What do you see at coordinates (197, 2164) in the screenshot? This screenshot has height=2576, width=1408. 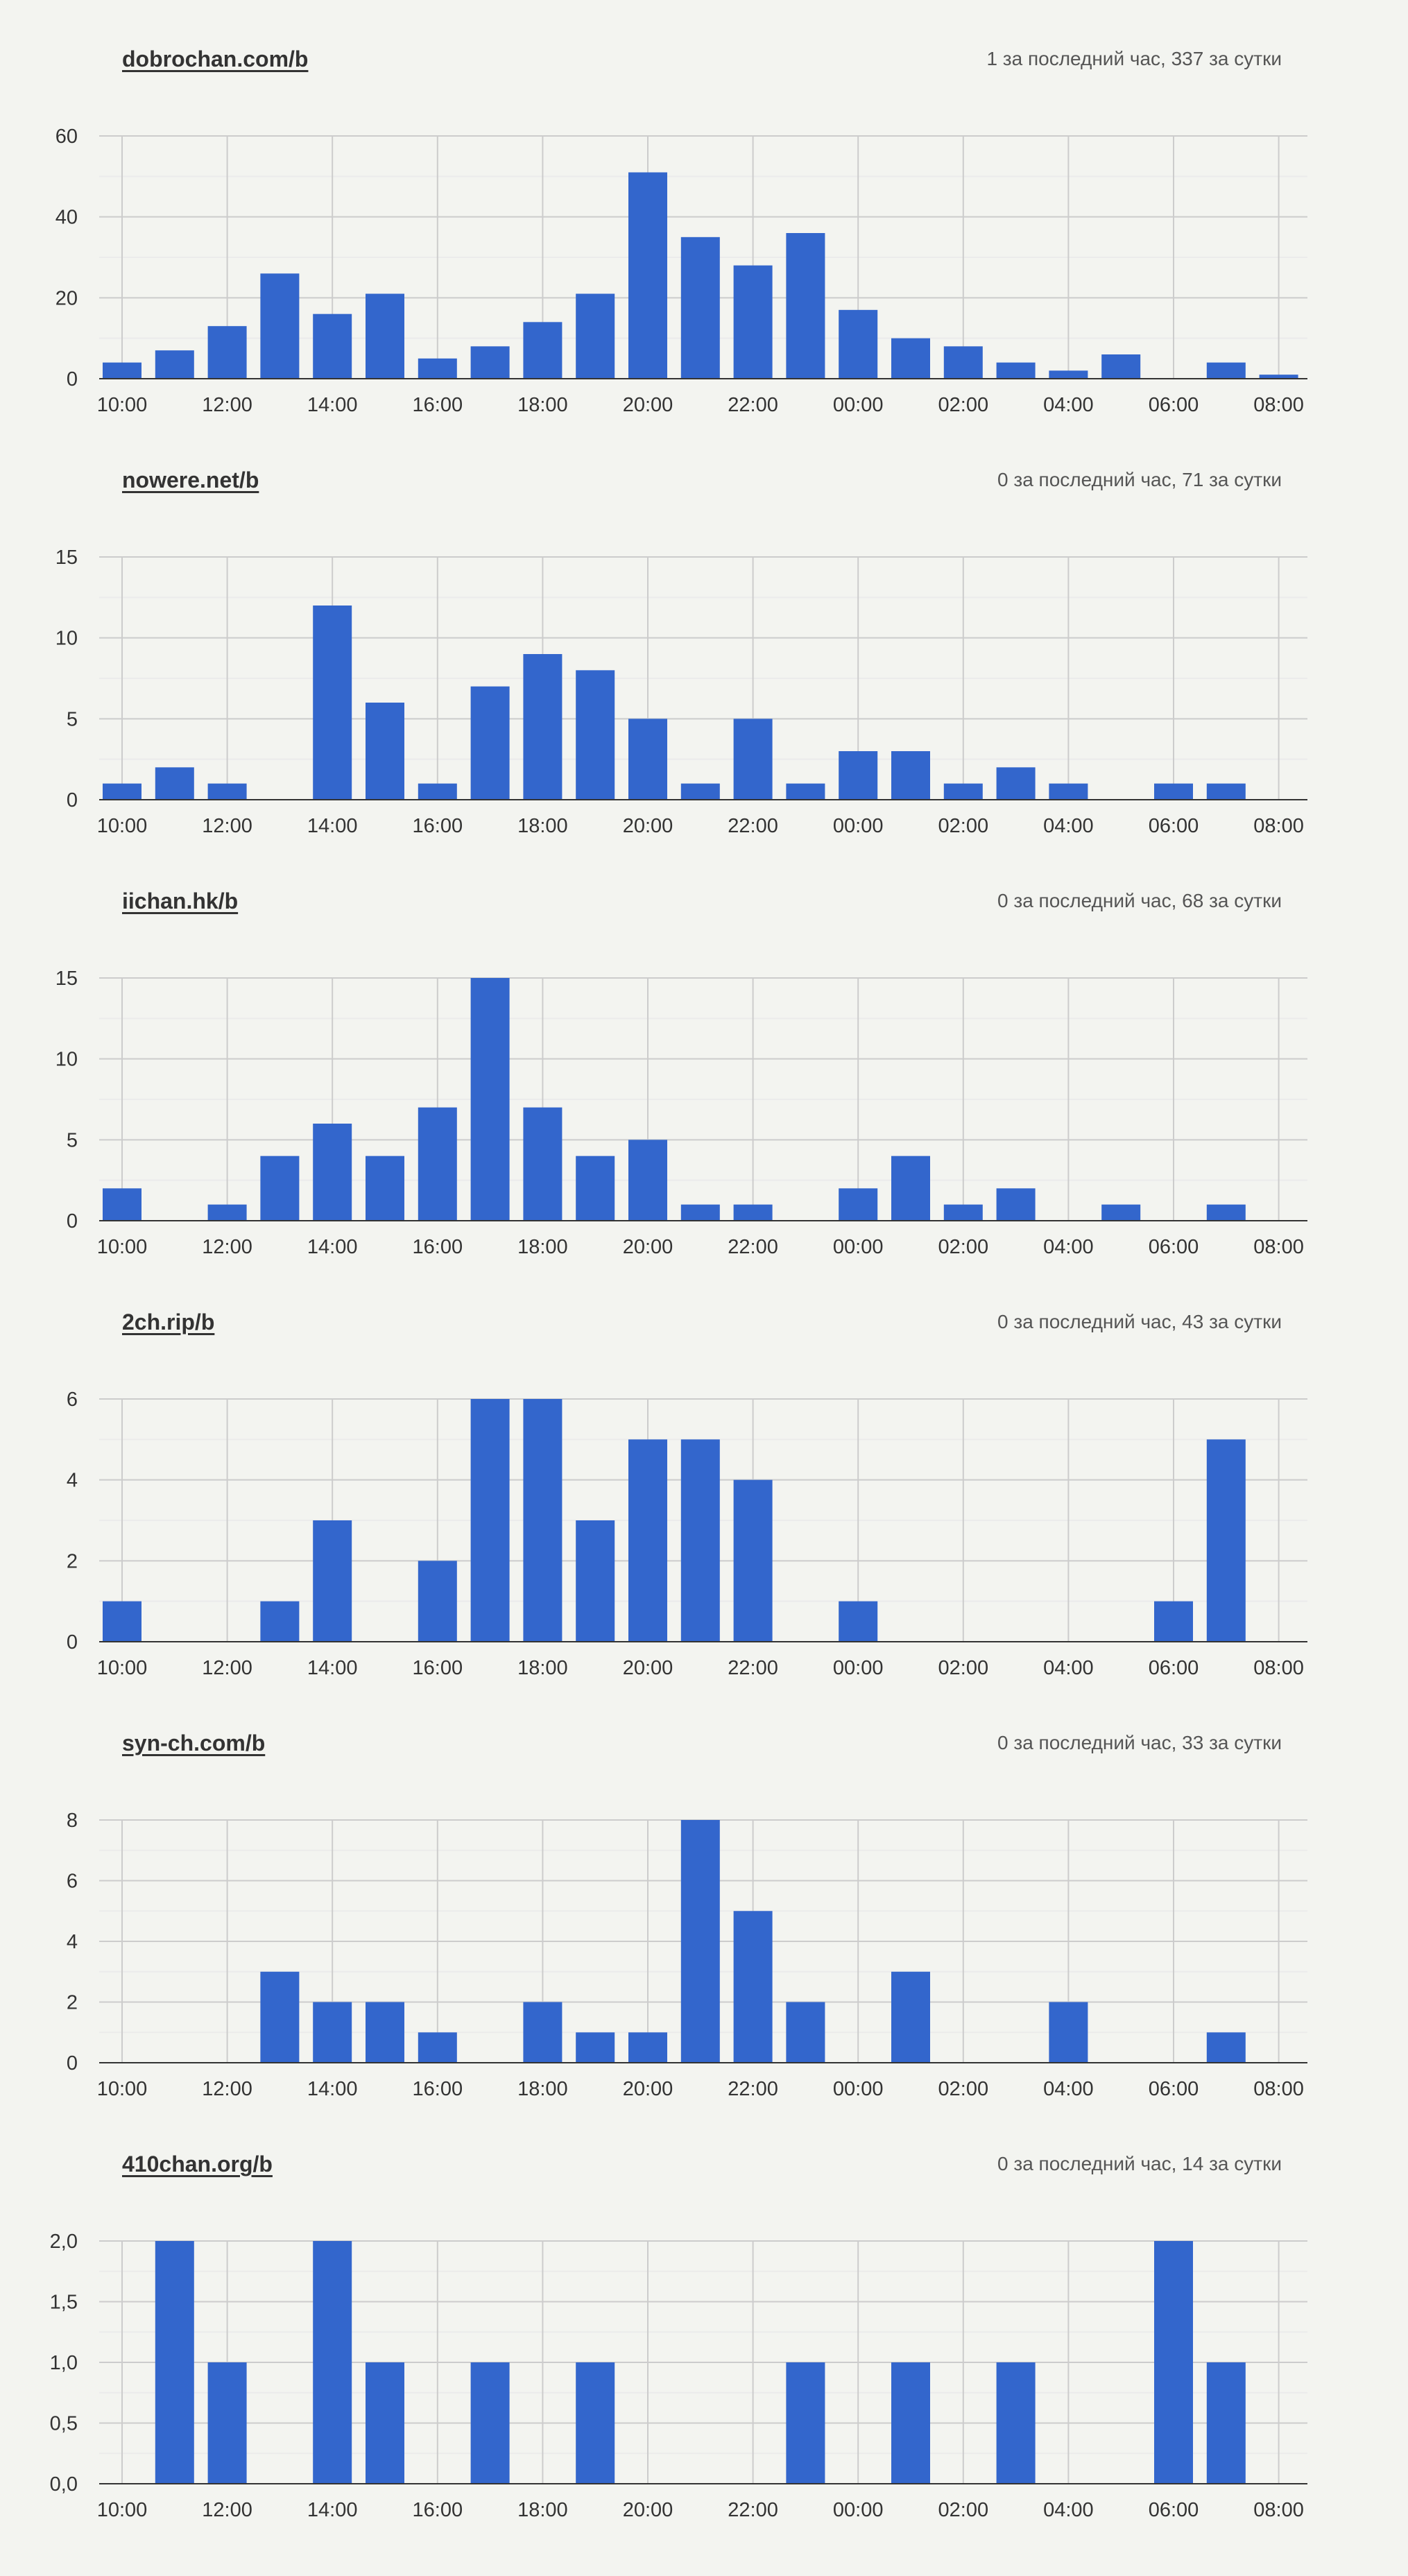 I see `board-link: 410chan.org/b` at bounding box center [197, 2164].